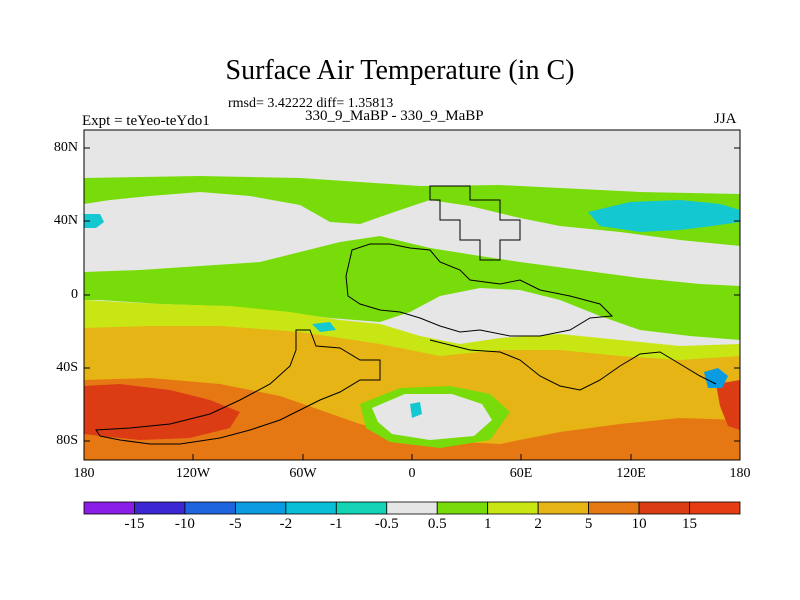 Image resolution: width=800 pixels, height=600 pixels. I want to click on cyan-patch-west, so click(94, 221).